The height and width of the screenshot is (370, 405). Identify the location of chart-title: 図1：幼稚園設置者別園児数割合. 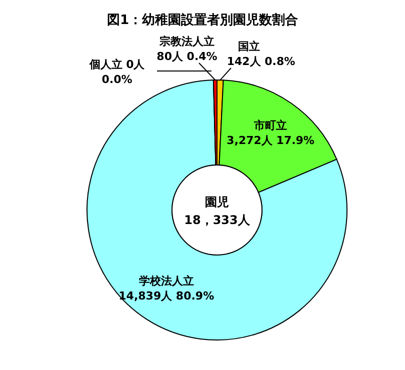
(202, 20).